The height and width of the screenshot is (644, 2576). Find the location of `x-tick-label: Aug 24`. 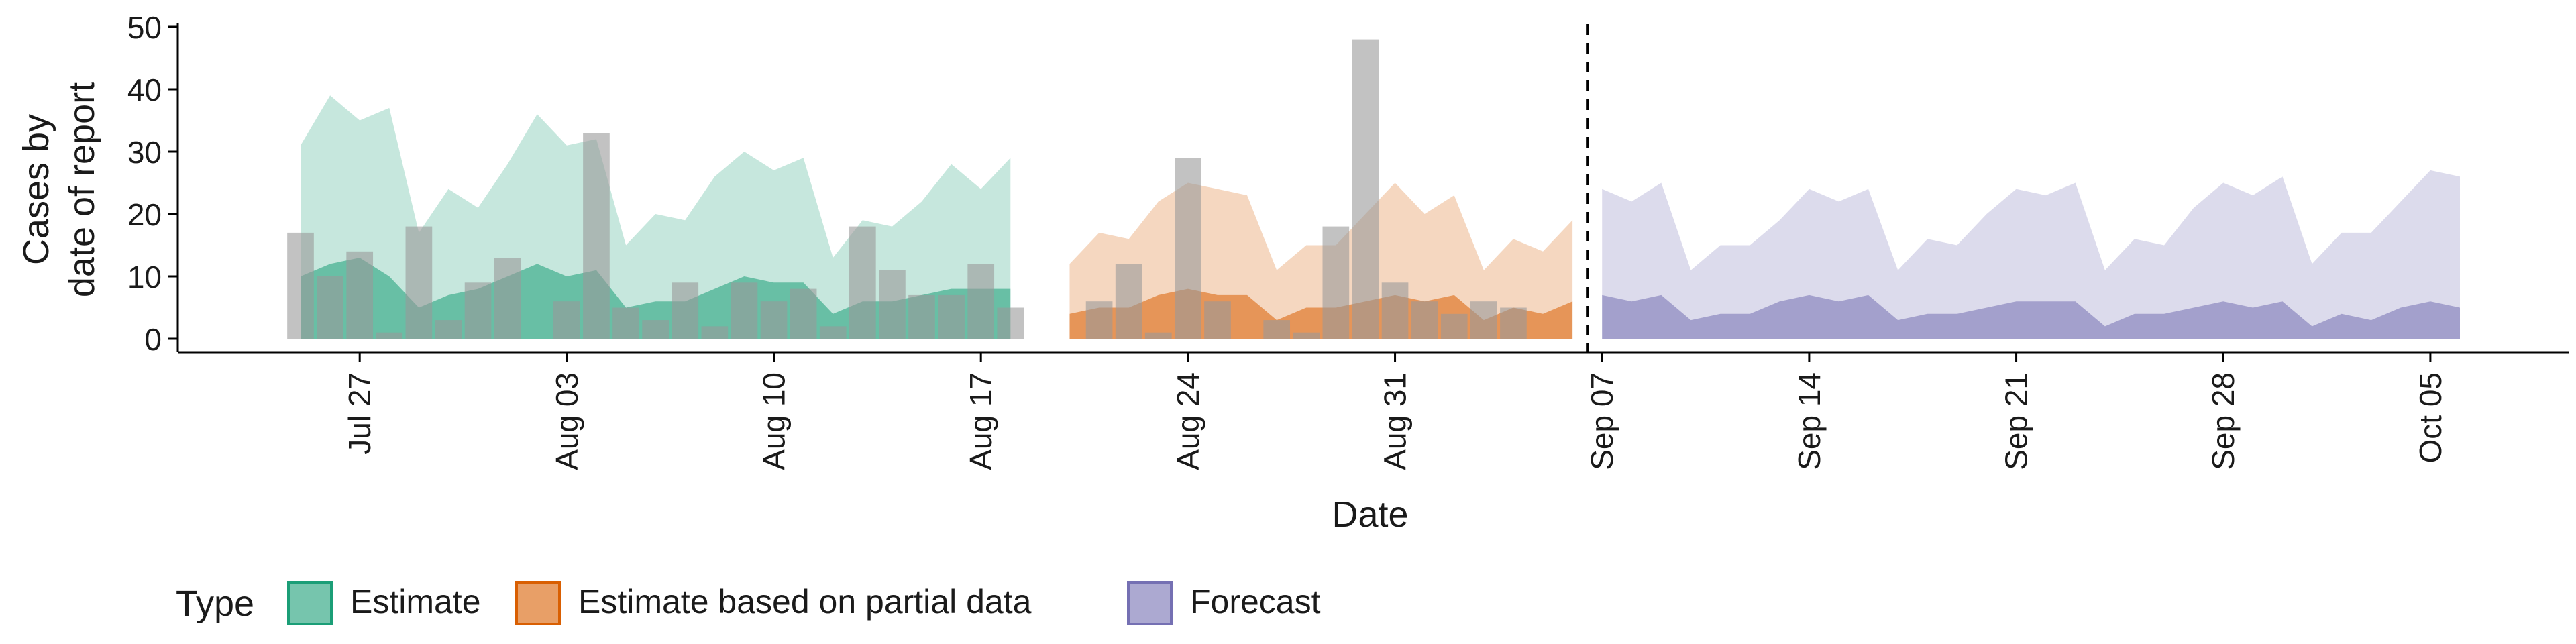

x-tick-label: Aug 24 is located at coordinates (1188, 421).